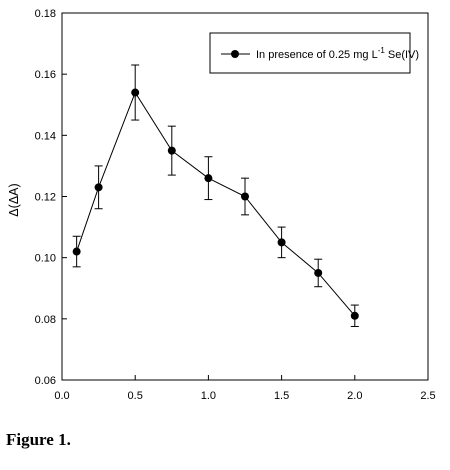 The image size is (450, 470). I want to click on y-tick-label: 0.14, so click(45, 136).